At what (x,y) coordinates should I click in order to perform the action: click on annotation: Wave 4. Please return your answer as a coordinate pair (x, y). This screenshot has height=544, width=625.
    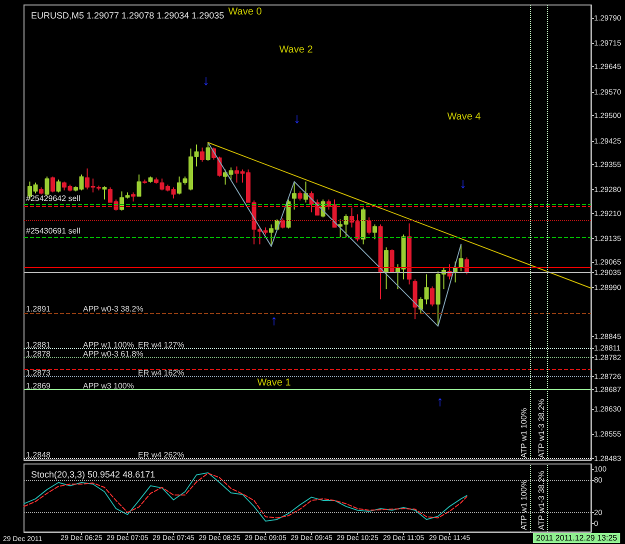
    Looking at the image, I should click on (464, 117).